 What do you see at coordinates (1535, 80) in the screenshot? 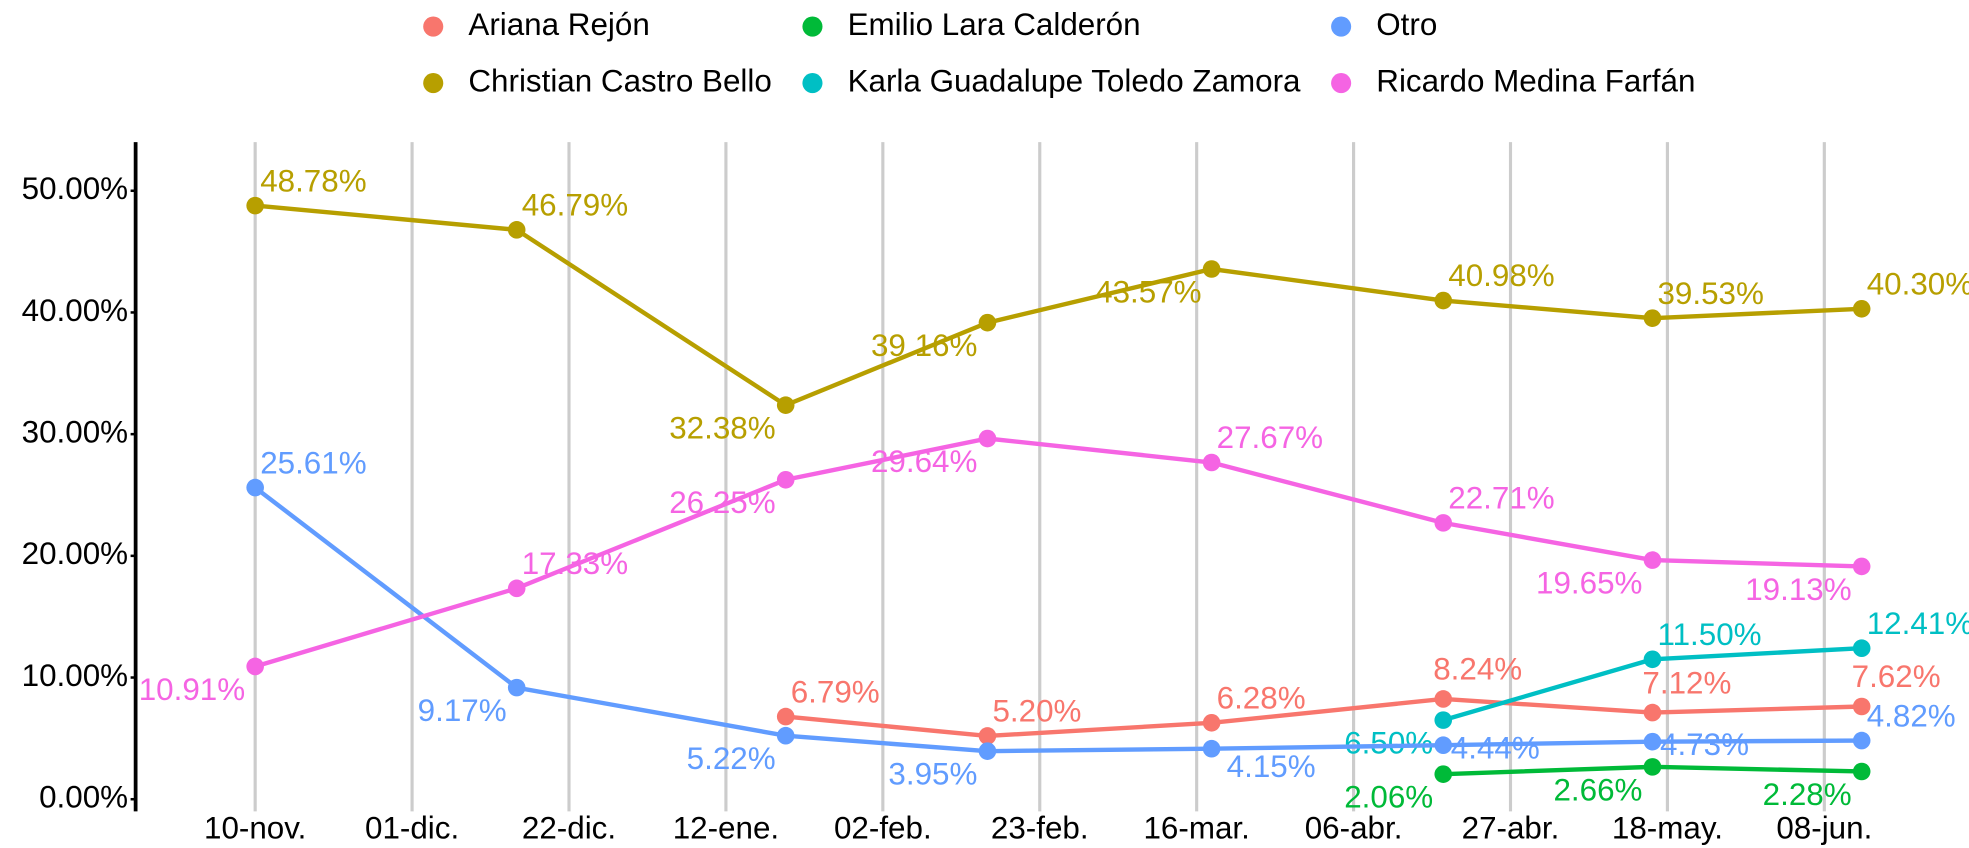
I see `legend-label: Ricardo Medina Farfán` at bounding box center [1535, 80].